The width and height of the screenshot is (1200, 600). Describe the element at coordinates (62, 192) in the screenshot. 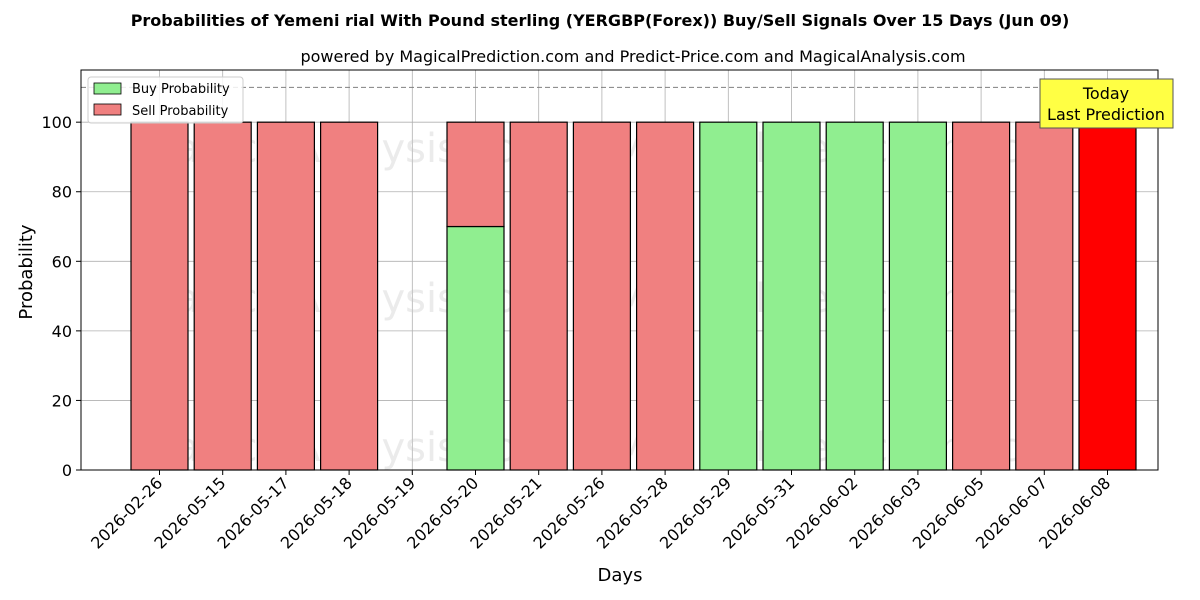

I see `y-tick-label: 80` at that location.